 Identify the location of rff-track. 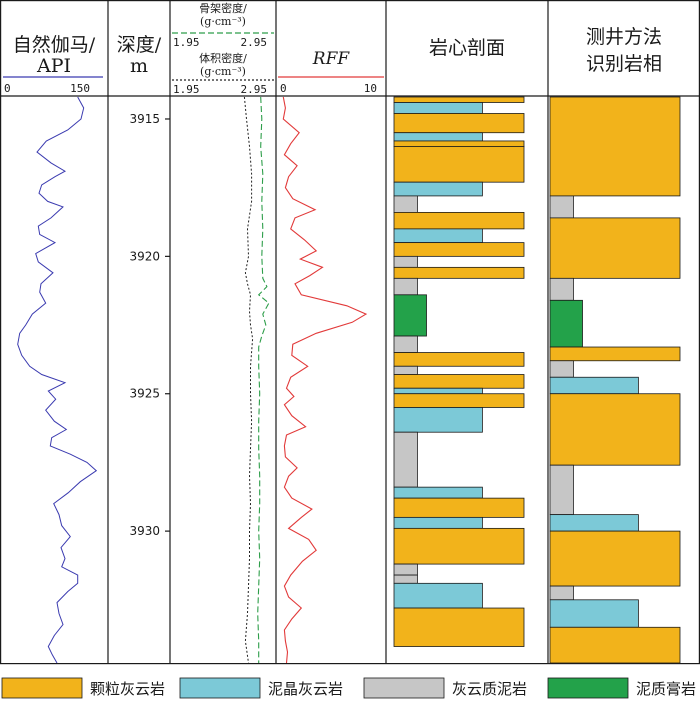
(325, 380).